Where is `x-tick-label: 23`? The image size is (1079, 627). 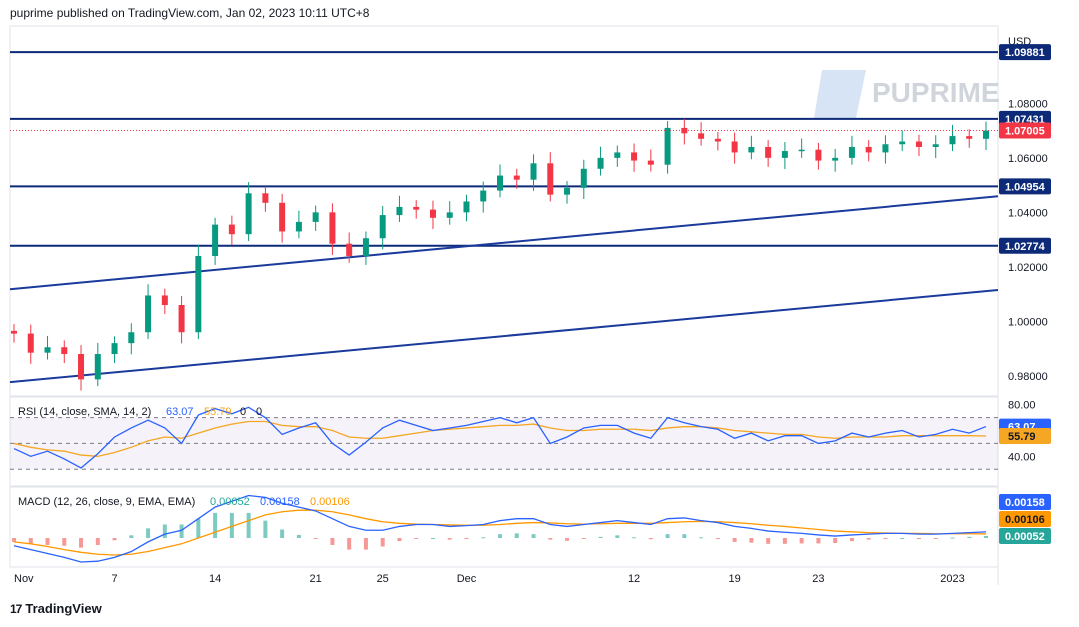 x-tick-label: 23 is located at coordinates (818, 579).